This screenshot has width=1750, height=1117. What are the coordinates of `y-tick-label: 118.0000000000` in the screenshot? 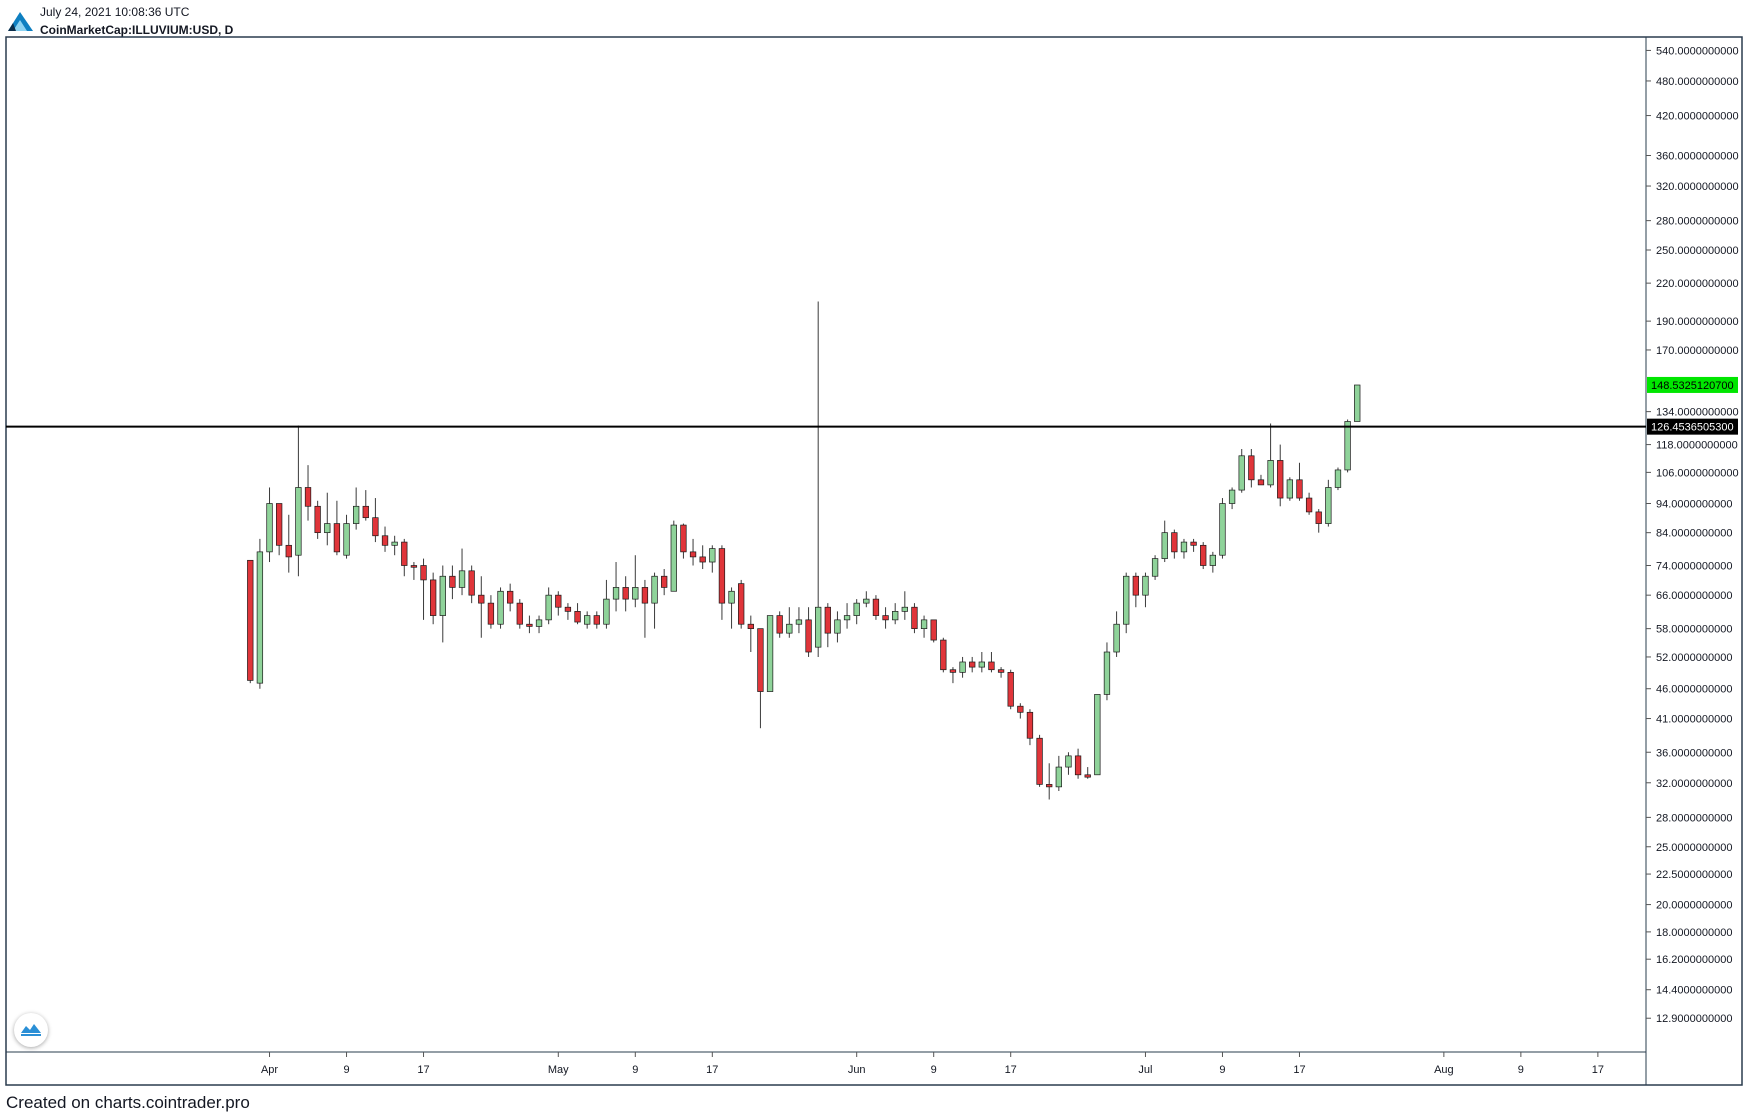 It's located at (1697, 446).